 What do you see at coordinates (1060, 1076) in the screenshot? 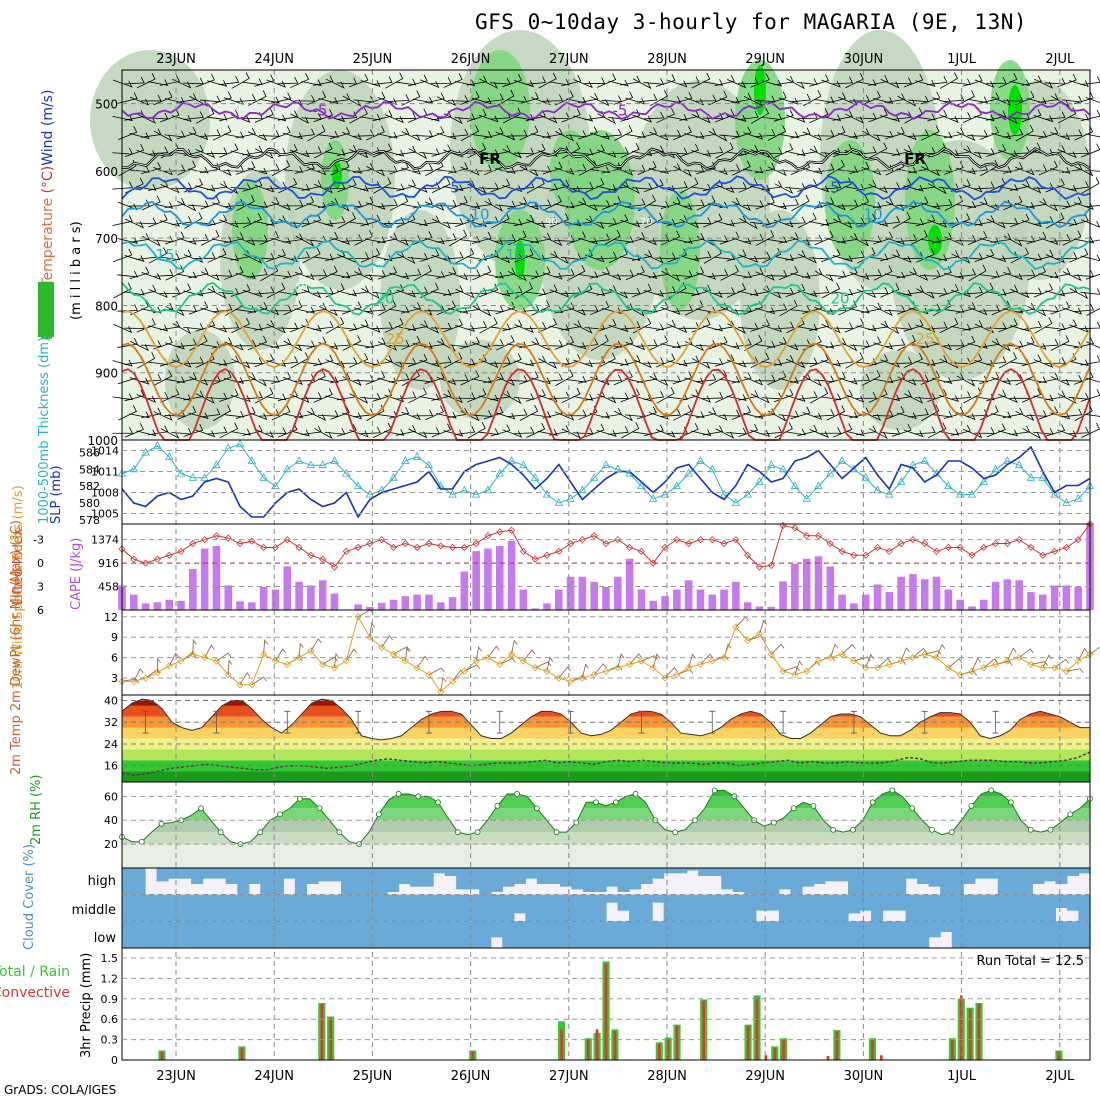
I see `x-tick-bottom-2JUL: 2JUL` at bounding box center [1060, 1076].